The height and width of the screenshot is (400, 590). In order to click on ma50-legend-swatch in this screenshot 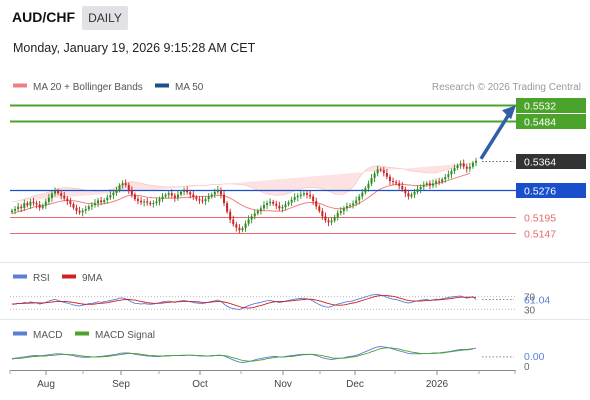, I will do `click(162, 85)`.